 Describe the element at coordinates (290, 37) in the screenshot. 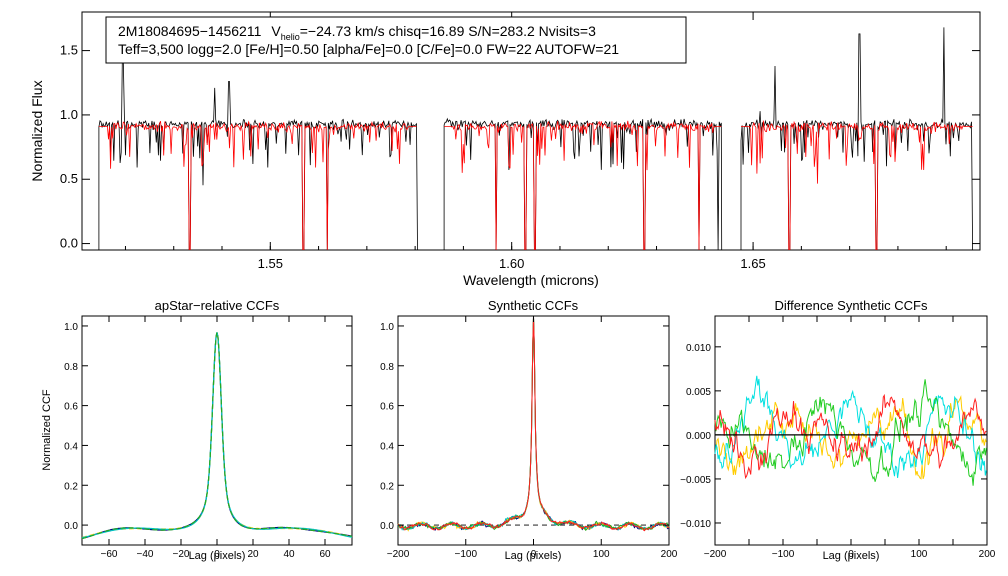

I see `vhelio-subscript: helio` at that location.